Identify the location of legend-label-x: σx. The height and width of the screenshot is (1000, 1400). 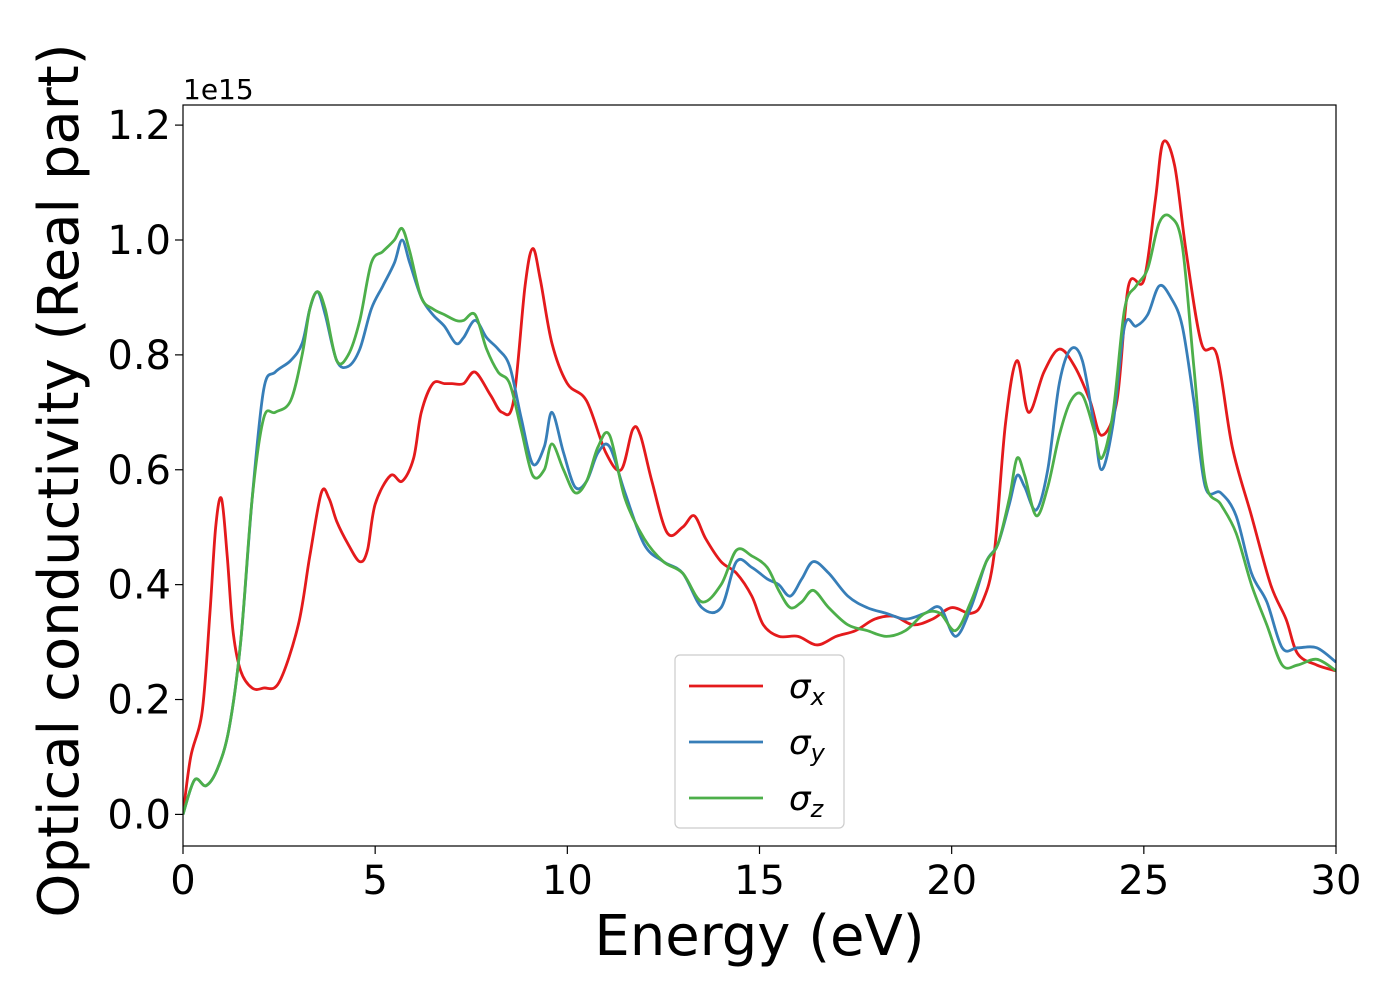
(807, 689).